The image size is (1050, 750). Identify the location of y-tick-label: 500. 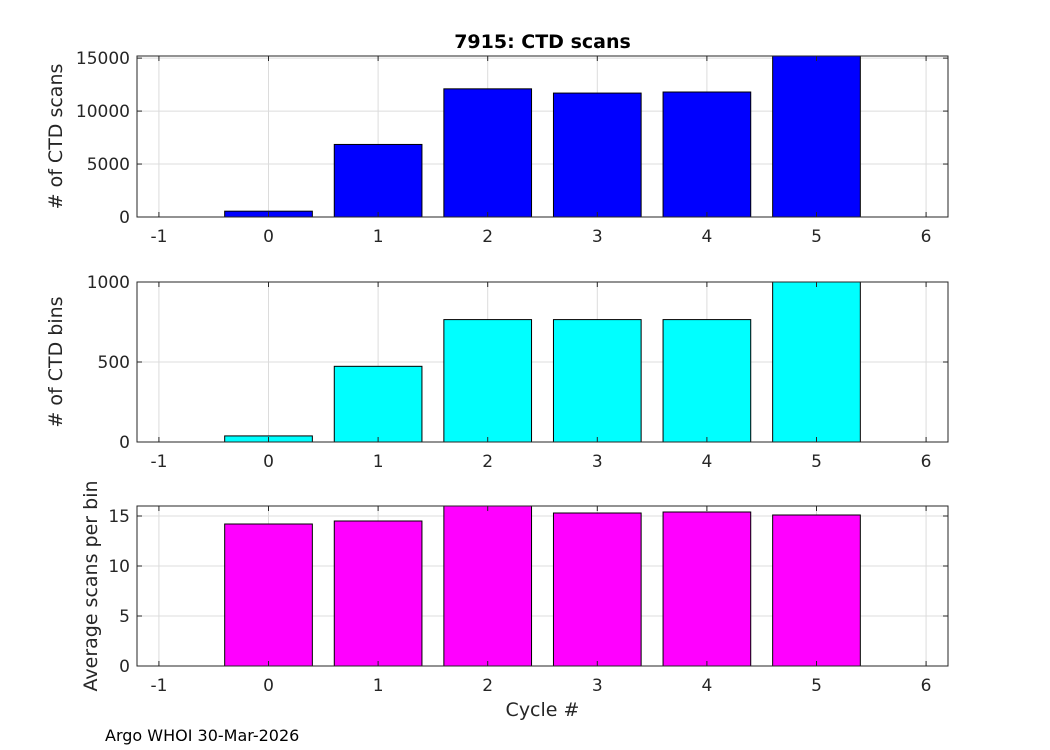
(114, 363).